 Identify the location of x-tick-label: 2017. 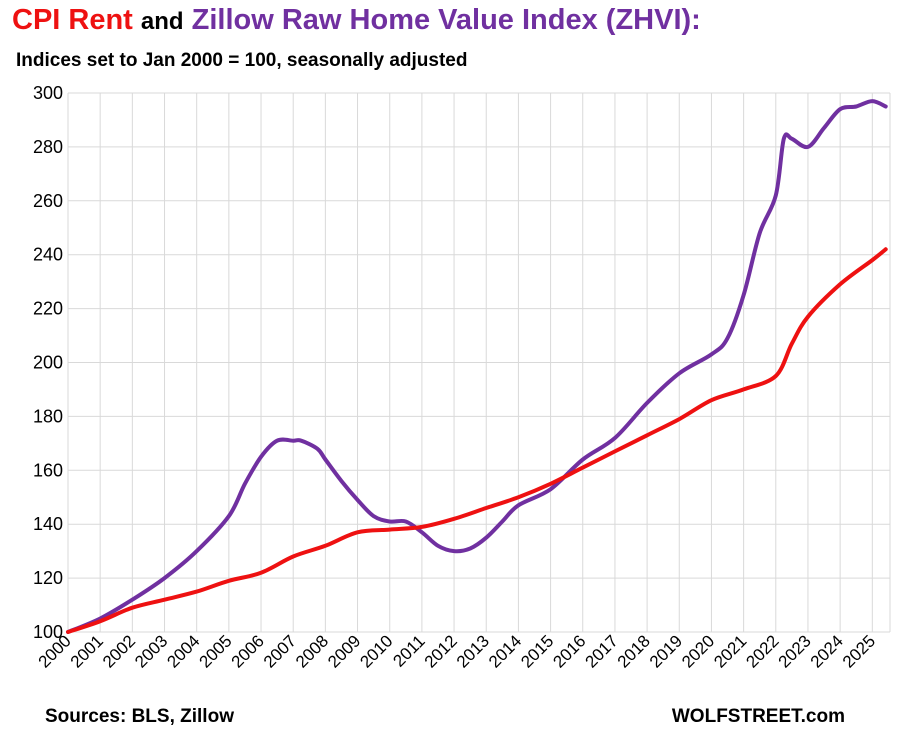
(602, 651).